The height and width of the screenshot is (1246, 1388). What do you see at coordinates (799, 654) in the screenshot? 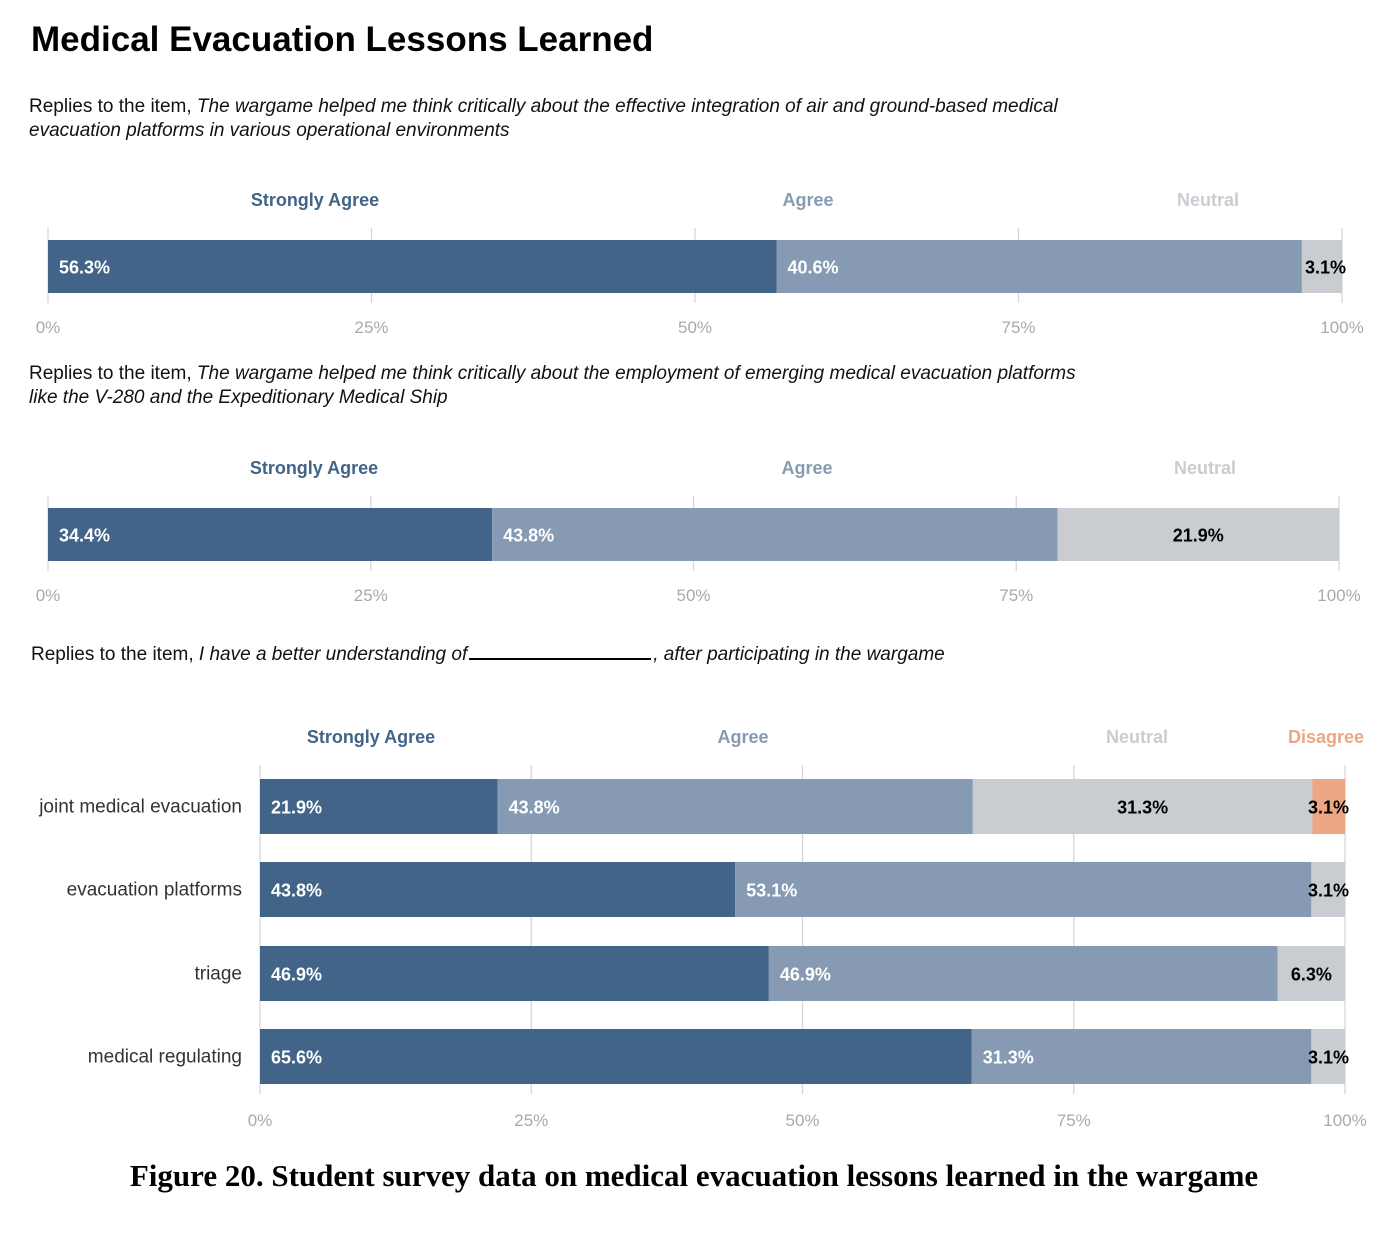
I see `prompt-item-text-cont: , after participating in the wargame` at bounding box center [799, 654].